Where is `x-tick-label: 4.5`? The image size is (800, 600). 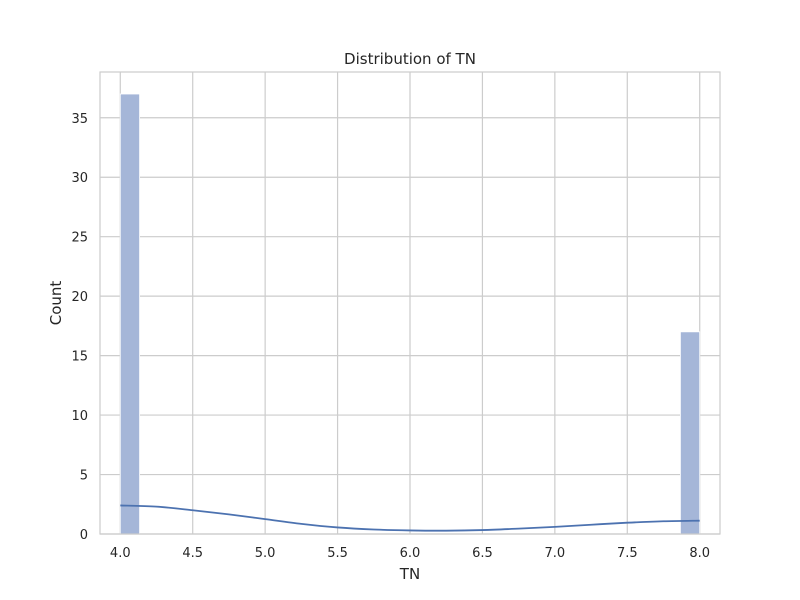 x-tick-label: 4.5 is located at coordinates (192, 553).